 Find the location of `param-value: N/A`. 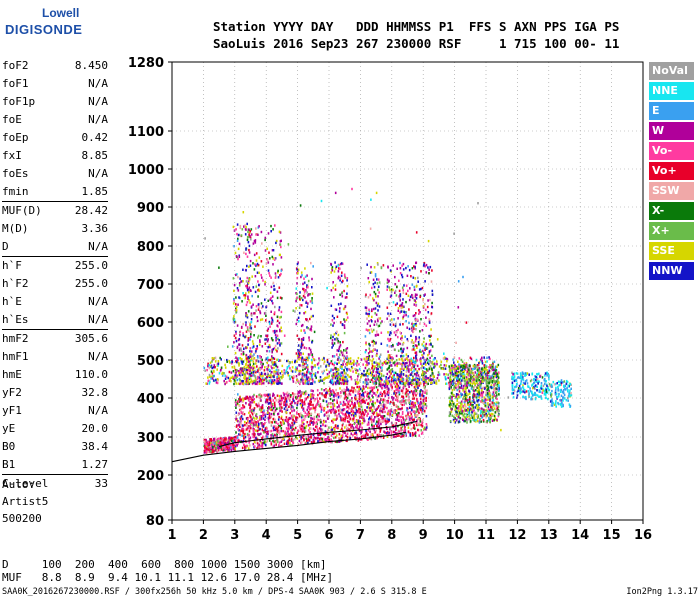

param-value: N/A is located at coordinates (98, 119).